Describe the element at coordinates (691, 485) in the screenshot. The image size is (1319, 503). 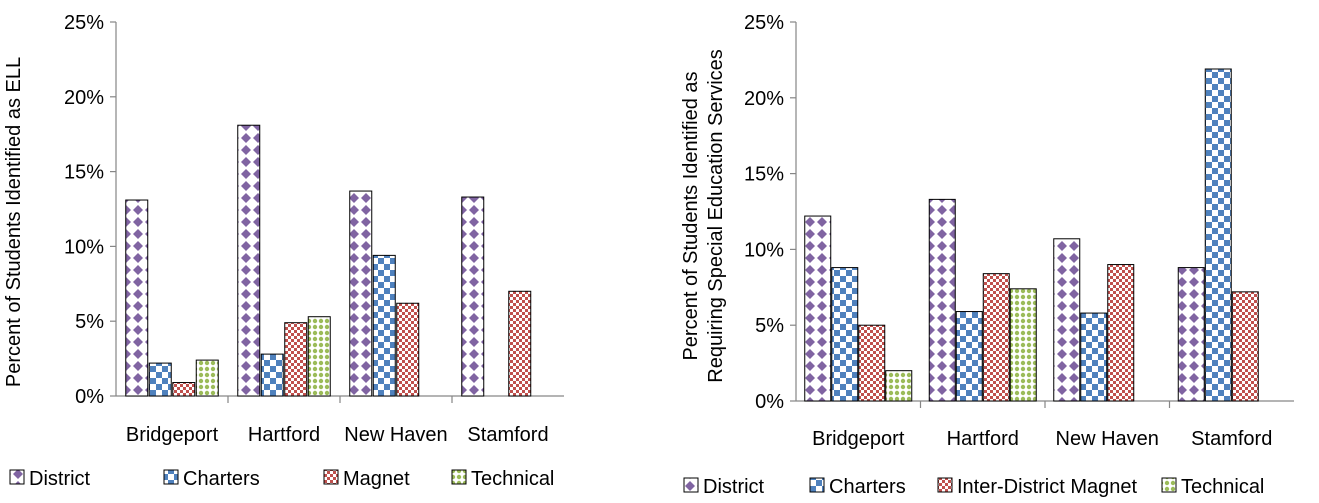
I see `right-legend-swatch-district` at that location.